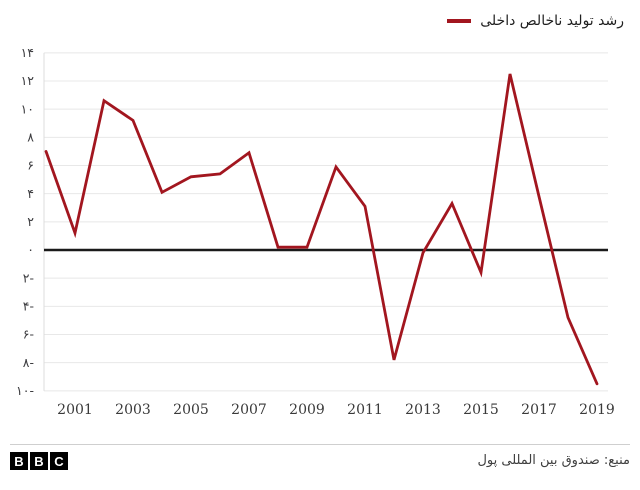 The image size is (640, 490). What do you see at coordinates (597, 410) in the screenshot?
I see `x-axis-label: 2019` at bounding box center [597, 410].